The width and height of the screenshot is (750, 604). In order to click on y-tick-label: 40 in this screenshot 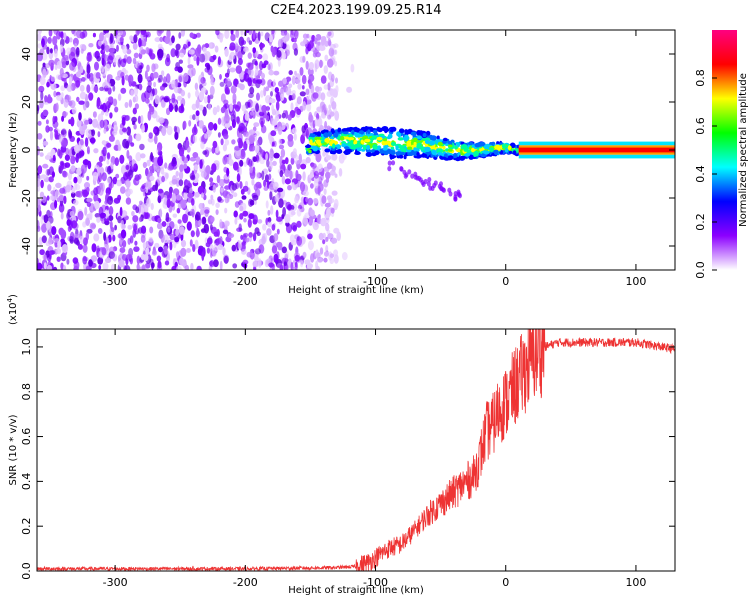, I will do `click(26, 54)`.